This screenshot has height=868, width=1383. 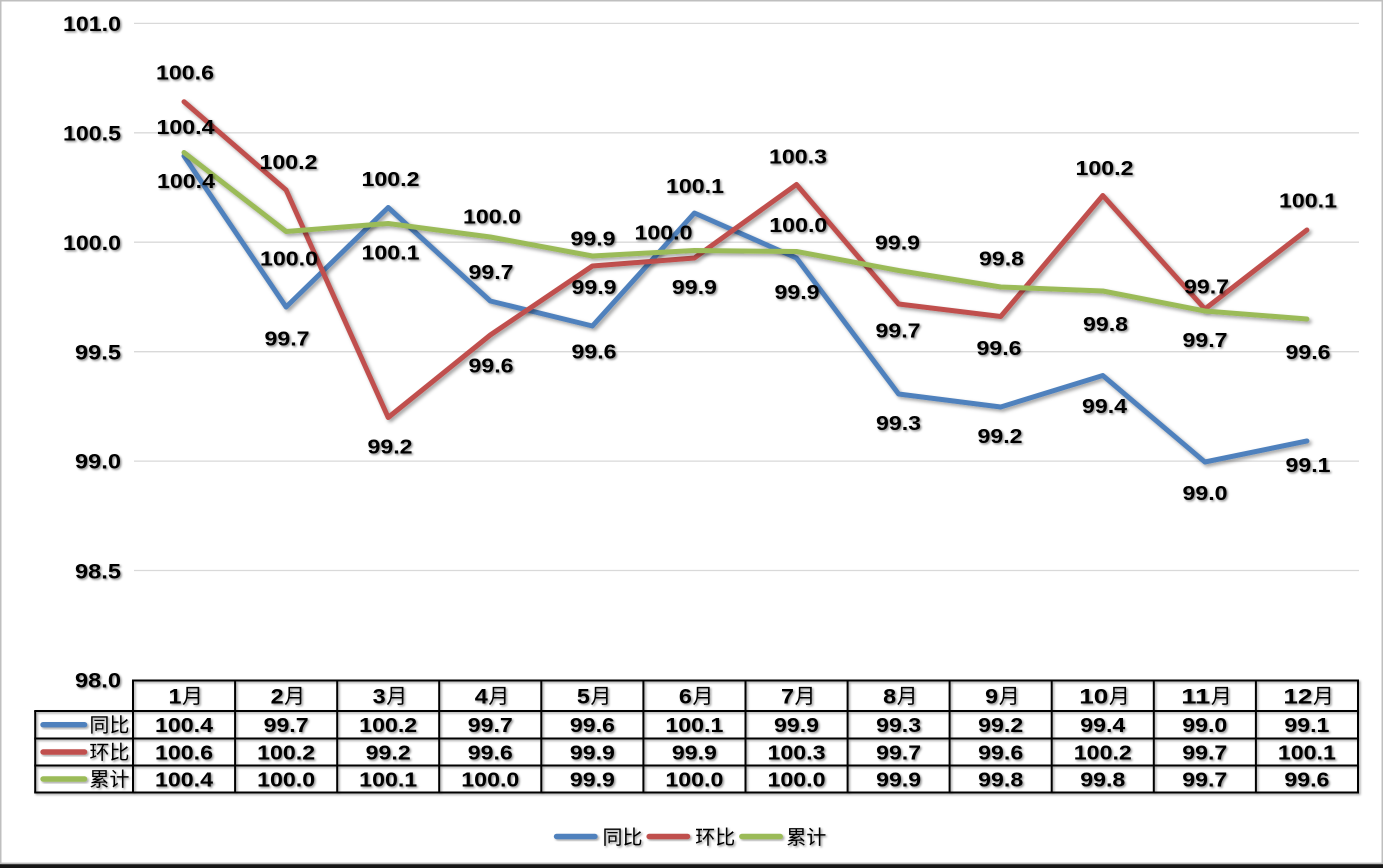 I want to click on svg-text: 6, so click(x=685, y=696).